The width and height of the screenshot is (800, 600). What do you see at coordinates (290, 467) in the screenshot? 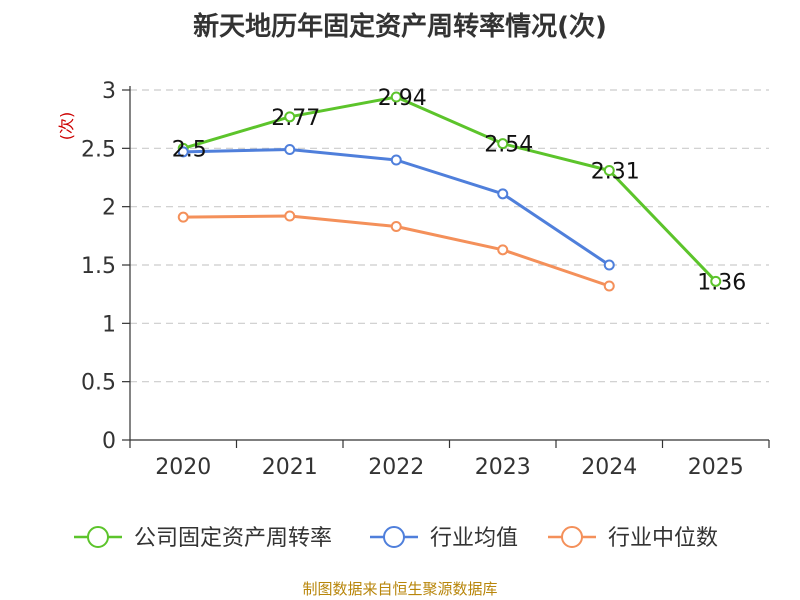
I see `x-tick-label-2021: 2021` at bounding box center [290, 467].